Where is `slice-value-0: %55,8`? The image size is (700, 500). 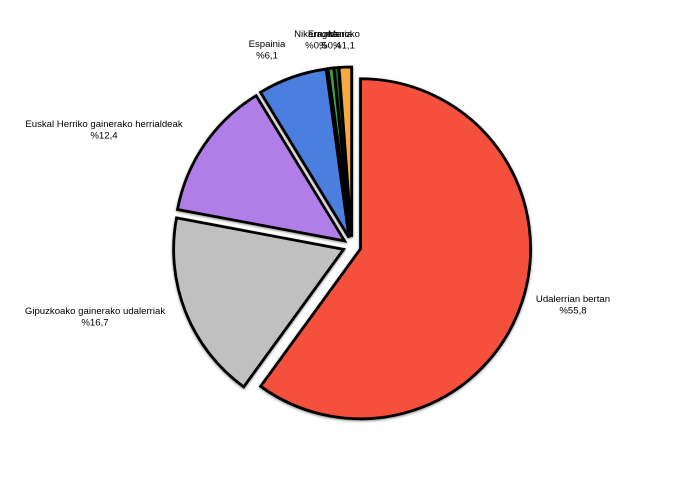
slice-value-0: %55,8 is located at coordinates (572, 311).